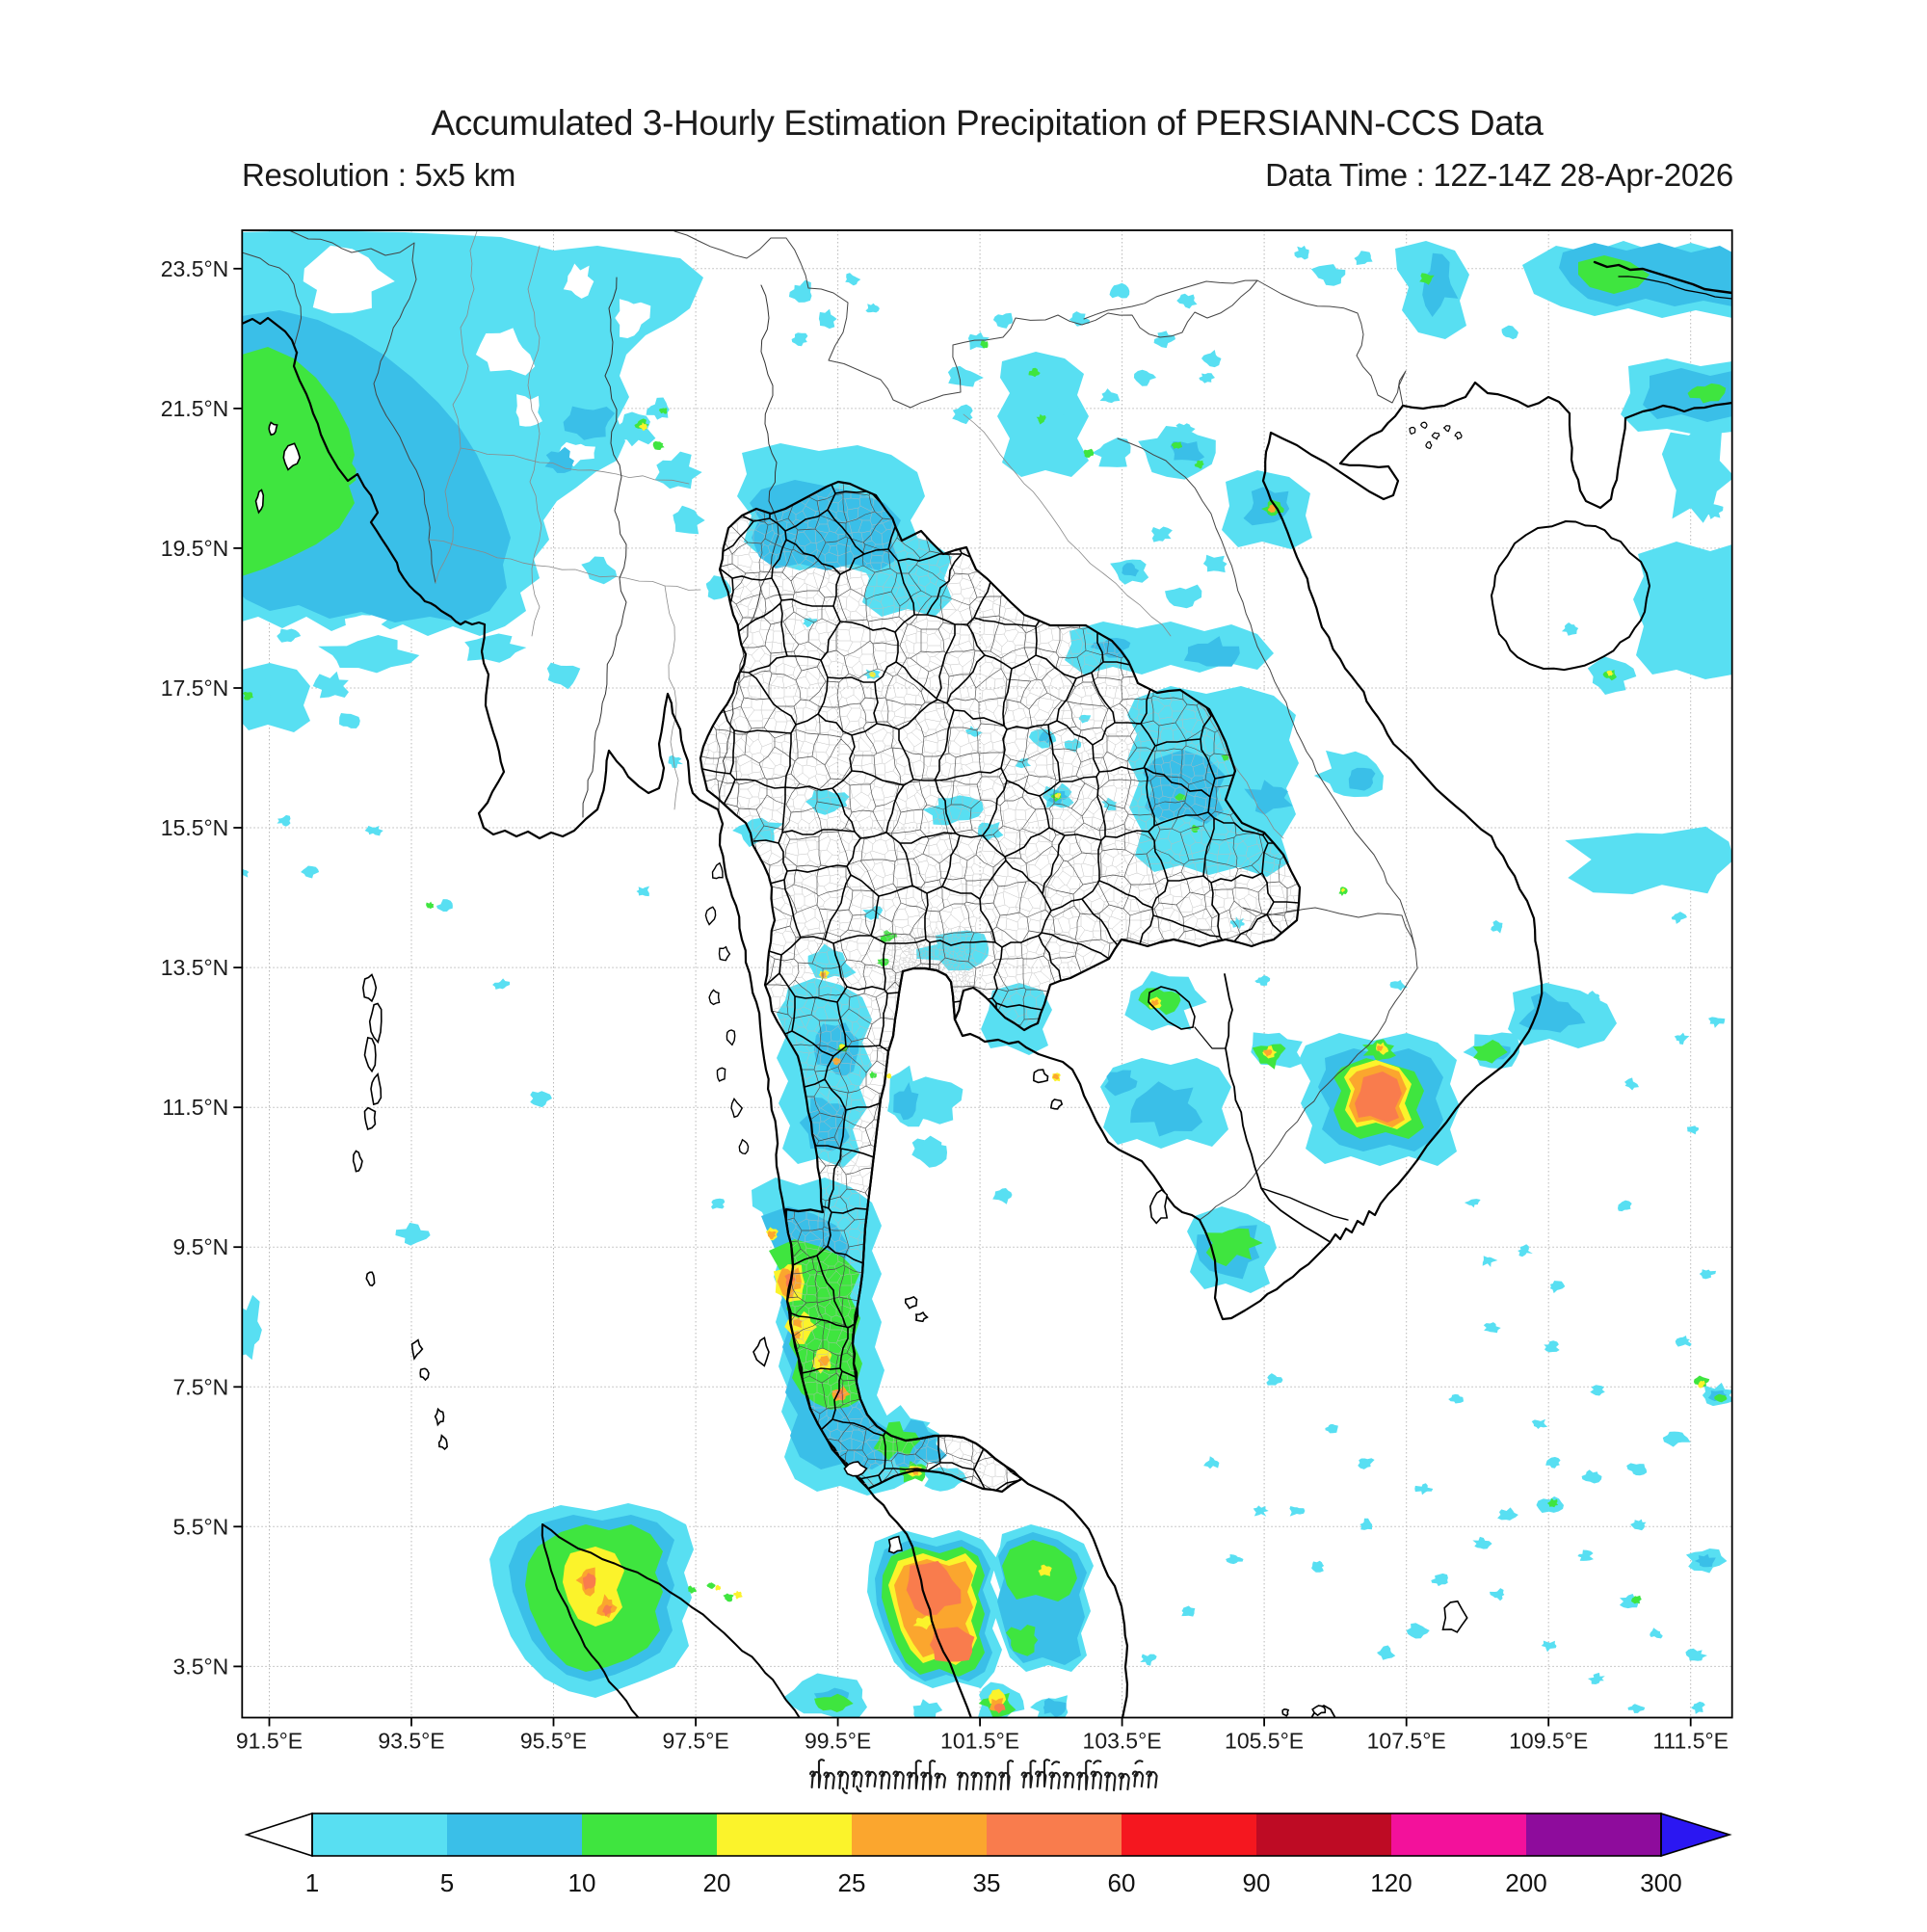  I want to click on svg-text: 107.5°E, so click(1406, 1741).